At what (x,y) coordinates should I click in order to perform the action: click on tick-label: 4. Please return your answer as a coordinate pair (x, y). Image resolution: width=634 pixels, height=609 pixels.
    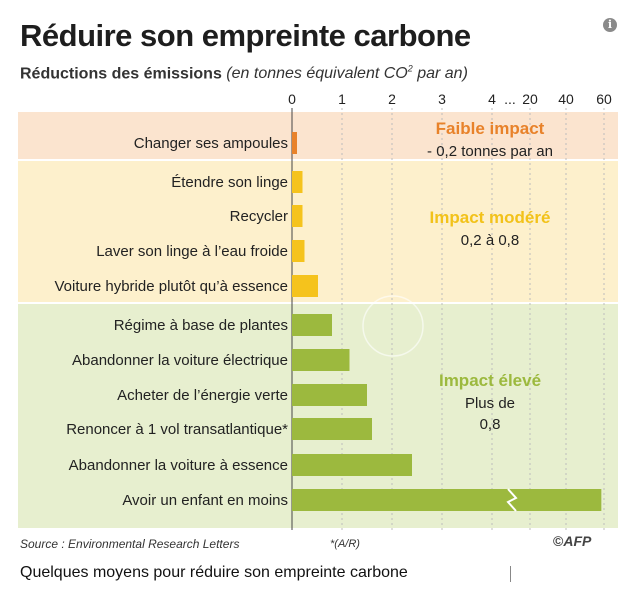
    Looking at the image, I should click on (492, 99).